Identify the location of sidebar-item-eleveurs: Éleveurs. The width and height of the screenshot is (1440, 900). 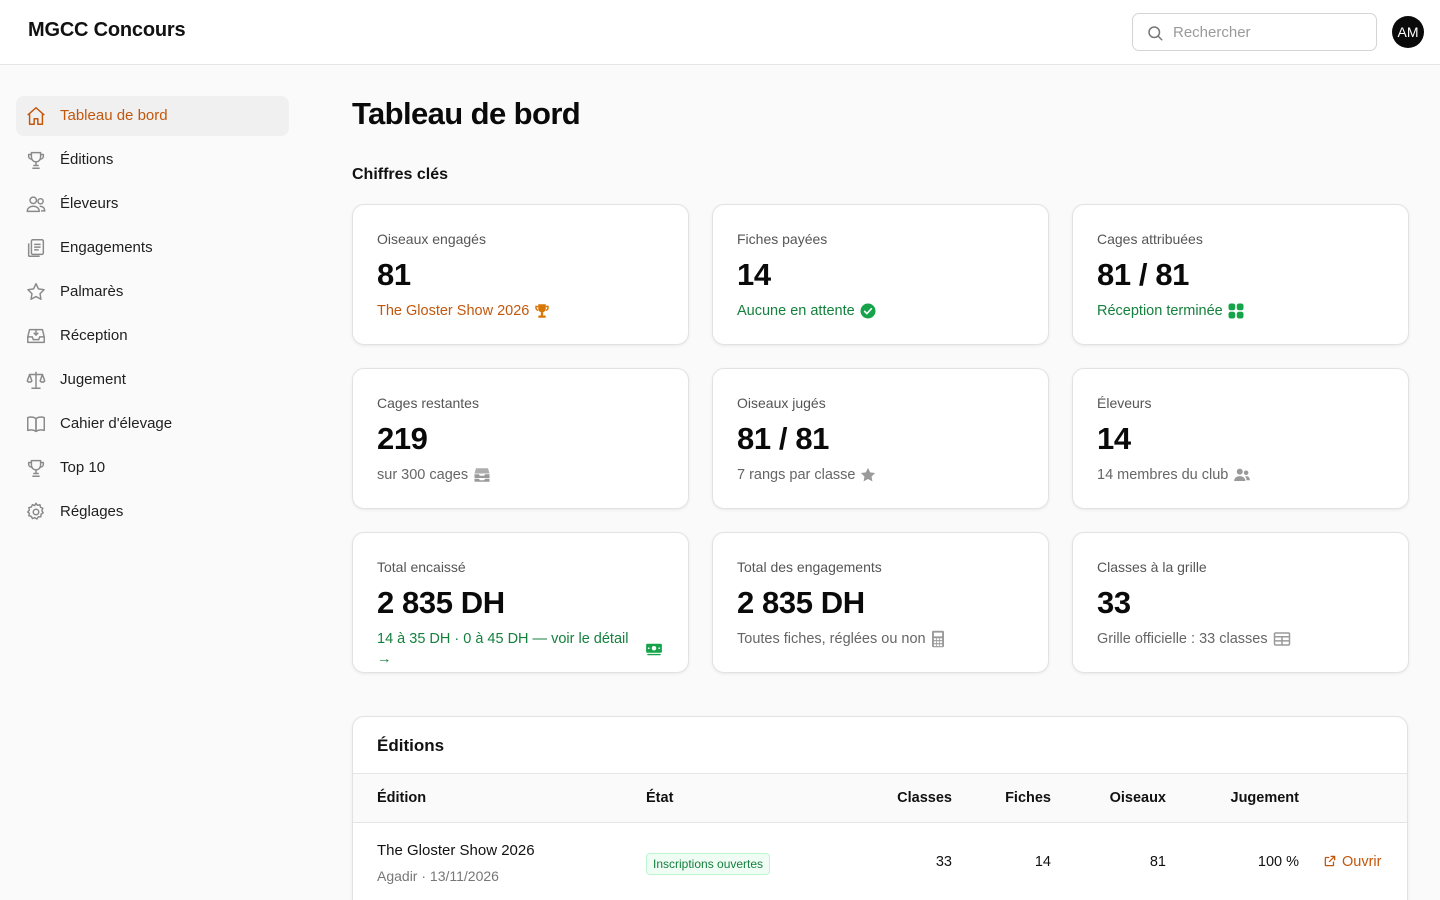
(152, 204).